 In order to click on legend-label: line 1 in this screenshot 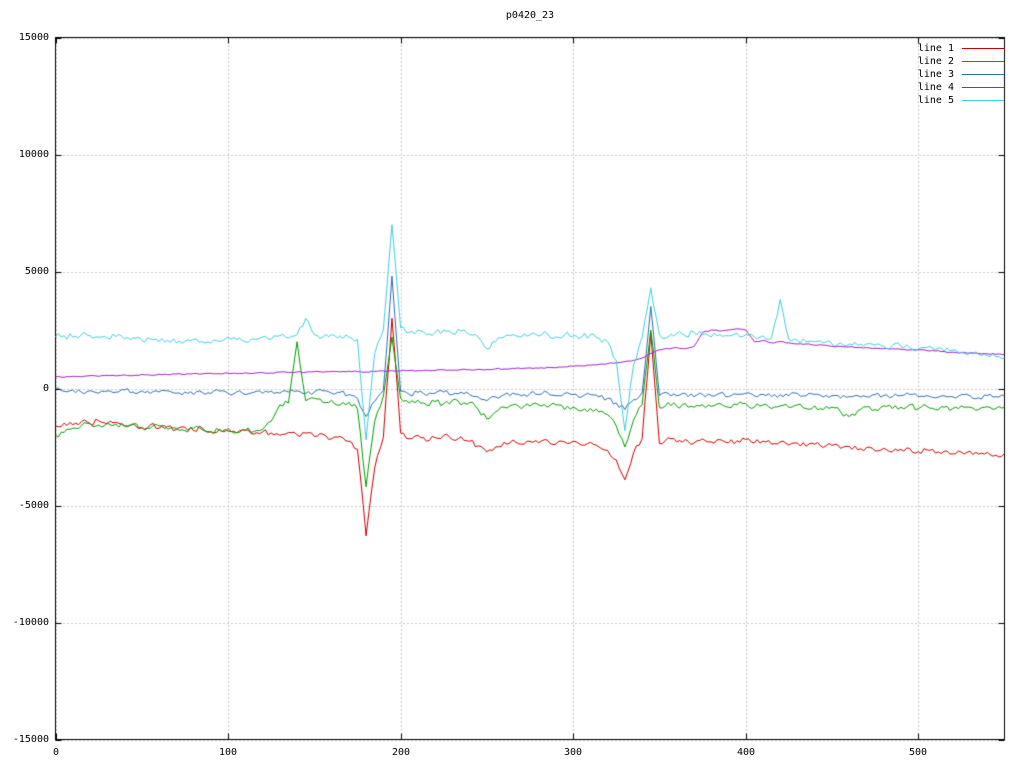, I will do `click(935, 48)`.